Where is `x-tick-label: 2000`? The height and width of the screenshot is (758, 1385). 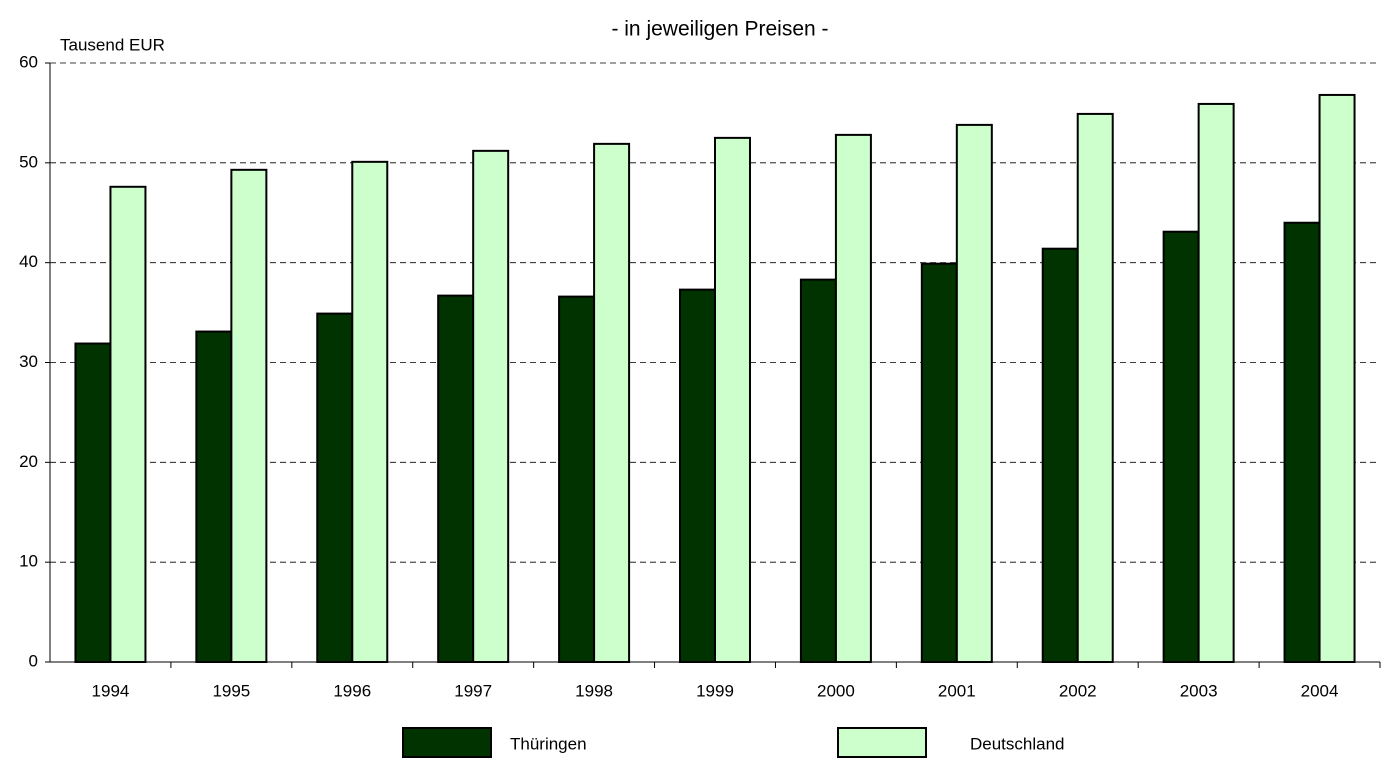 x-tick-label: 2000 is located at coordinates (836, 690).